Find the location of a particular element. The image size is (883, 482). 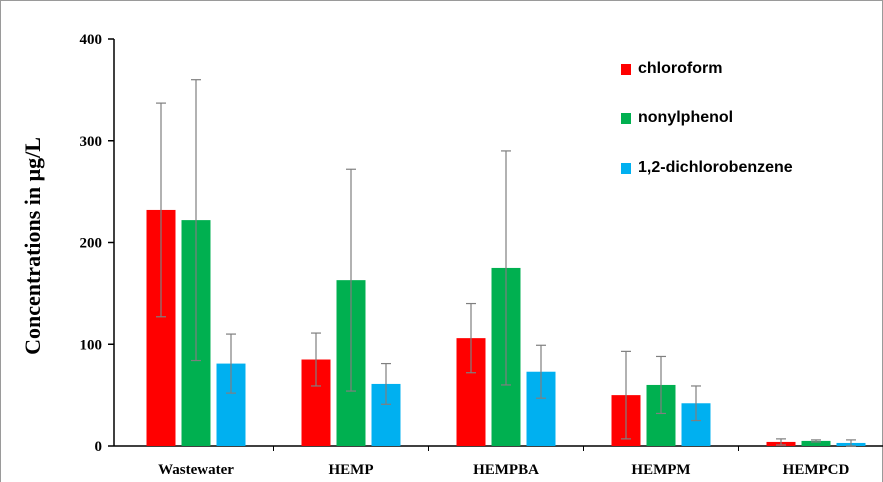

legend-label: 1,2-dichlorobenzene is located at coordinates (715, 167).